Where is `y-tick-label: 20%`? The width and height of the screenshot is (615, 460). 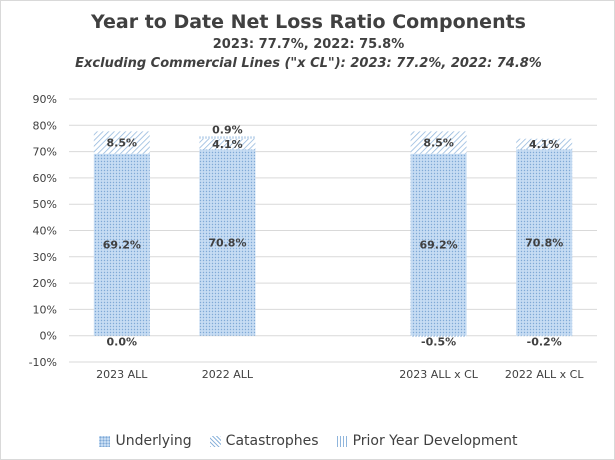 y-tick-label: 20% is located at coordinates (45, 283).